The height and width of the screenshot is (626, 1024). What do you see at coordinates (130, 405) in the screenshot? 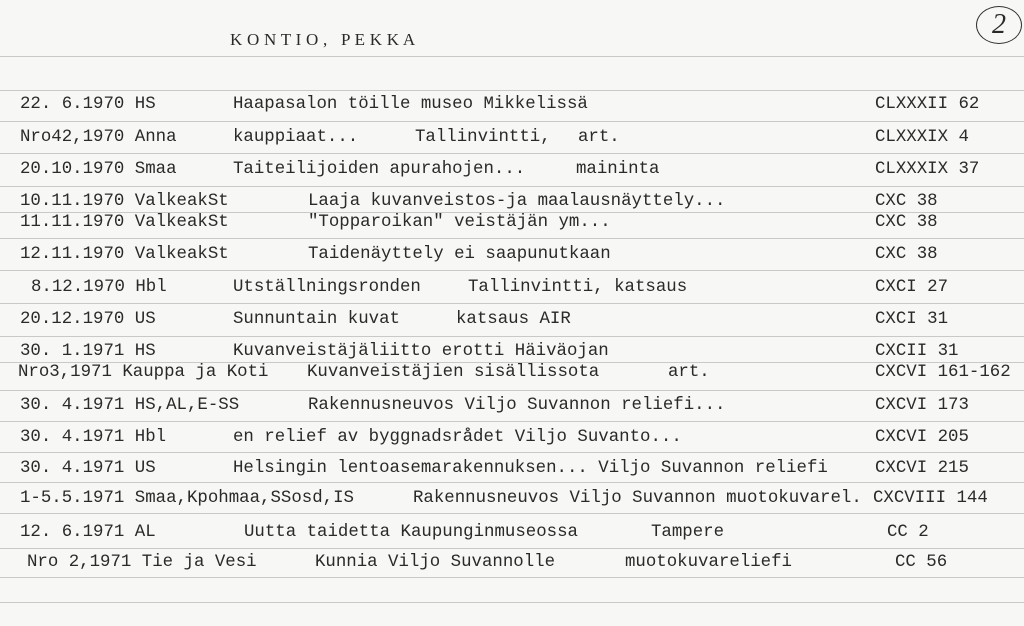
I see `entry-date-source: 30. 4.1971 HS,AL,E-SS` at bounding box center [130, 405].